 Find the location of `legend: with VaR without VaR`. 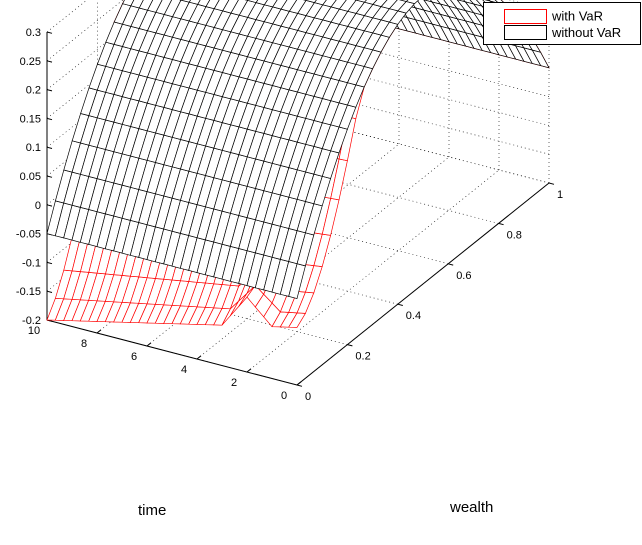

legend: with VaR without VaR is located at coordinates (562, 23).